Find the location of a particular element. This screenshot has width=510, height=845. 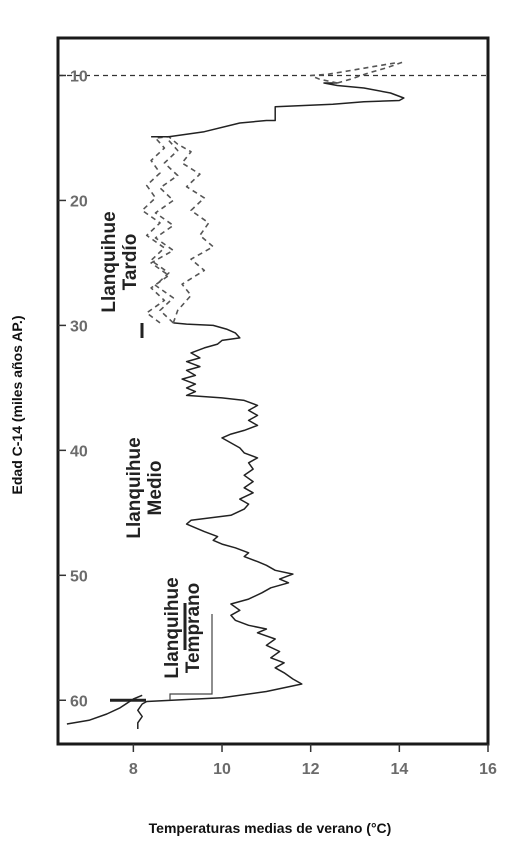

stage-label-1: LlanquihueTardío is located at coordinates (120, 261).